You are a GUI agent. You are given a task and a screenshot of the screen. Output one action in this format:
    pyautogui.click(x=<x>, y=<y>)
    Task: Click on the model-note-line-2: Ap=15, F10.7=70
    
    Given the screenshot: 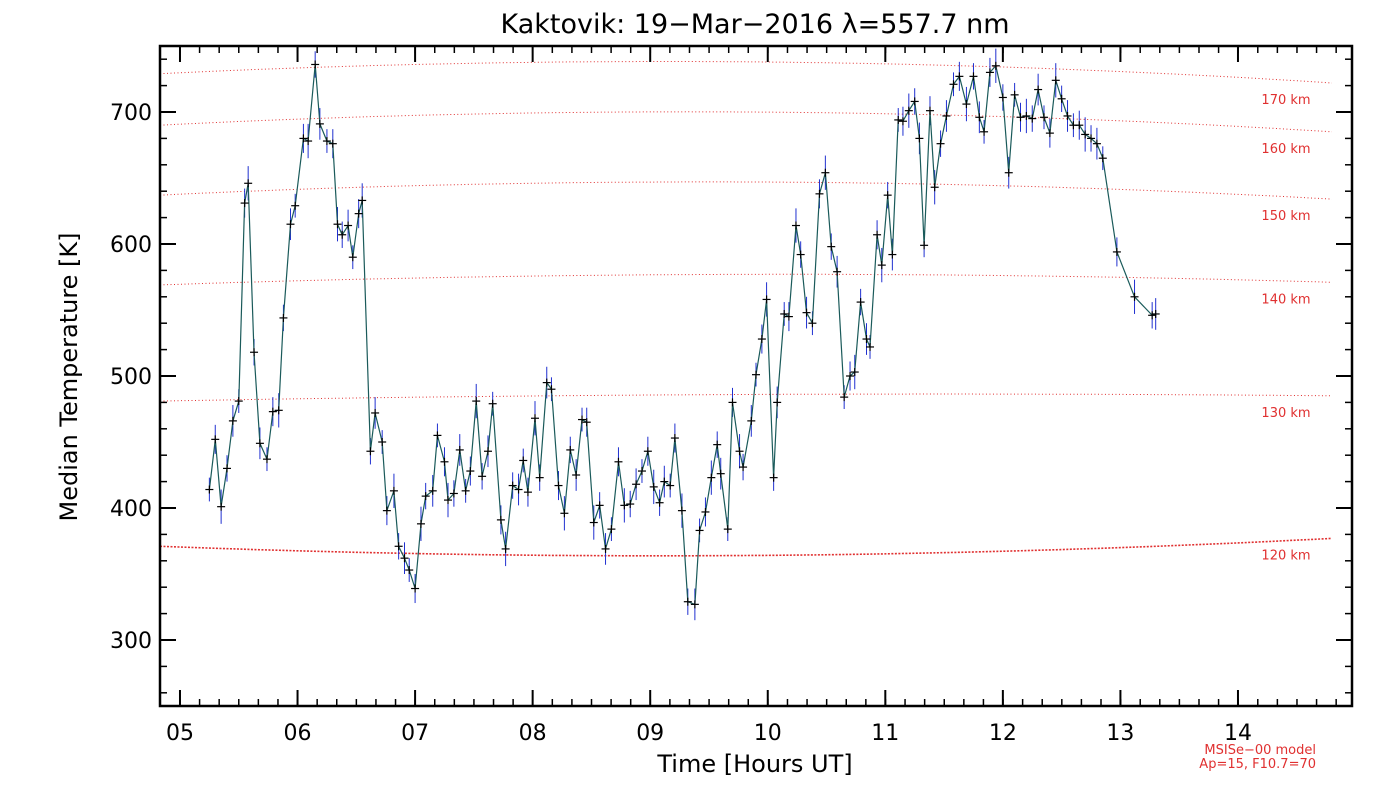 What is the action you would take?
    pyautogui.click(x=1257, y=764)
    